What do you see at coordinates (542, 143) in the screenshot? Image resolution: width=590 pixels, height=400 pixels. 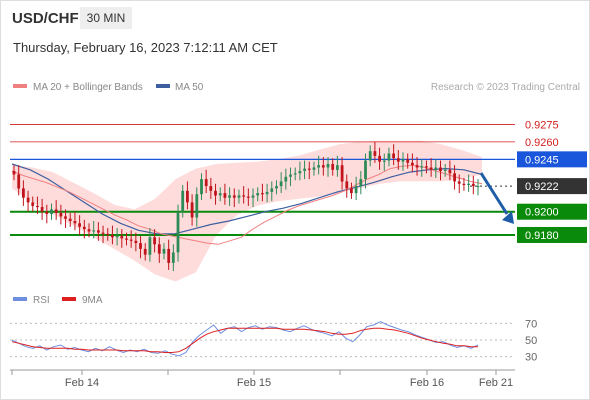 I see `level-label-1: 0.9260` at bounding box center [542, 143].